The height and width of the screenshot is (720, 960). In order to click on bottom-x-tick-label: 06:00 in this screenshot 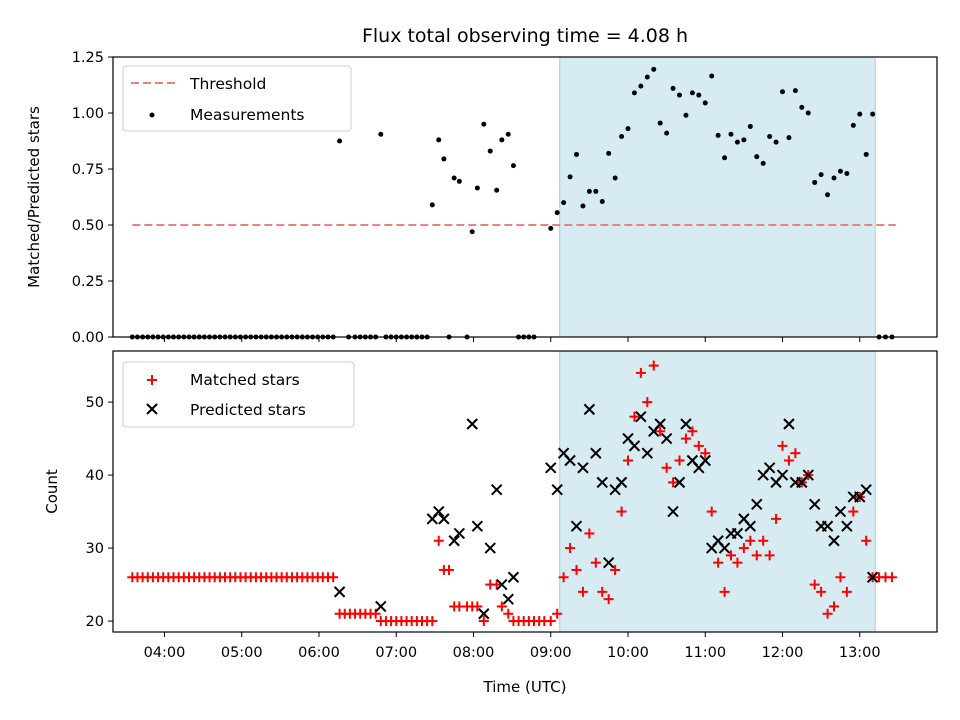, I will do `click(319, 653)`.